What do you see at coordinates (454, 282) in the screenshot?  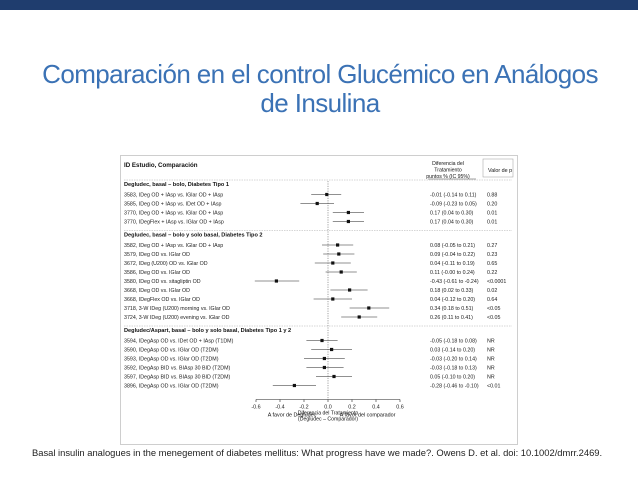 I see `row-ci-text: -0.43 (-0.61 to -0.24)` at bounding box center [454, 282].